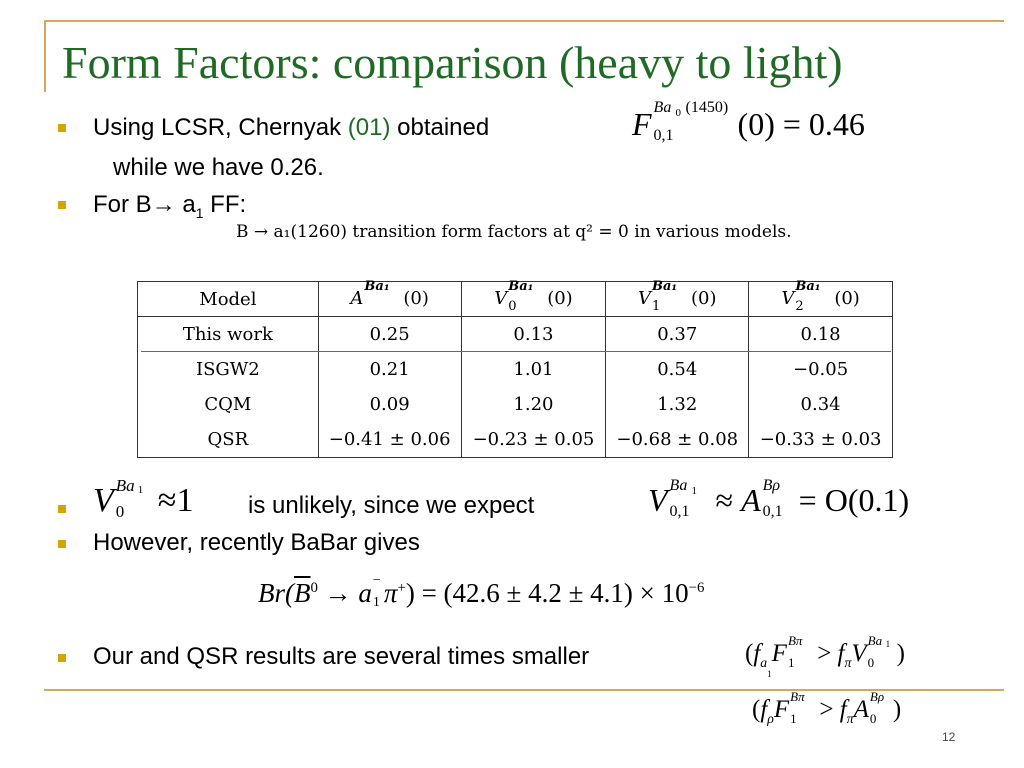  What do you see at coordinates (694, 490) in the screenshot?
I see `eq-exp-v-sup-sub: 1` at bounding box center [694, 490].